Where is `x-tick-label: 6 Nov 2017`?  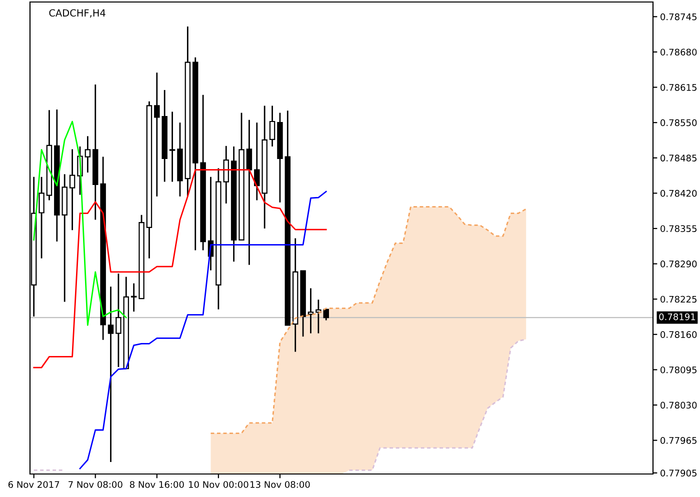
x-tick-label: 6 Nov 2017 is located at coordinates (34, 484).